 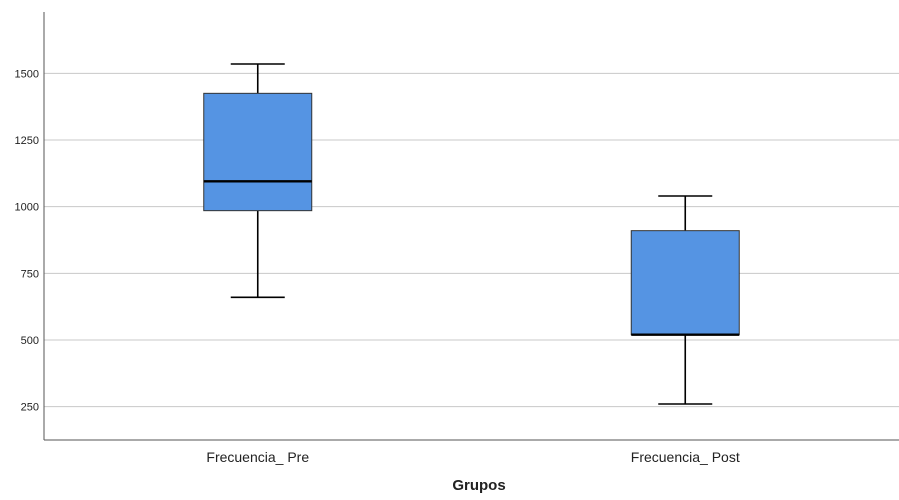 I want to click on y-tick-label: 1250, so click(x=27, y=141).